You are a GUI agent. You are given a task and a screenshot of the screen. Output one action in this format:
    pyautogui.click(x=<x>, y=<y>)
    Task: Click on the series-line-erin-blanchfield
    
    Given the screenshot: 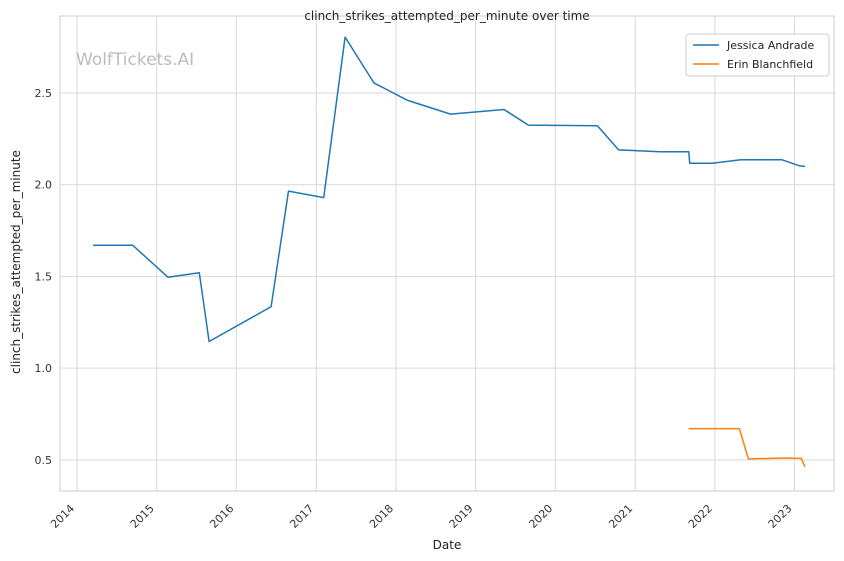 What is the action you would take?
    pyautogui.click(x=747, y=447)
    